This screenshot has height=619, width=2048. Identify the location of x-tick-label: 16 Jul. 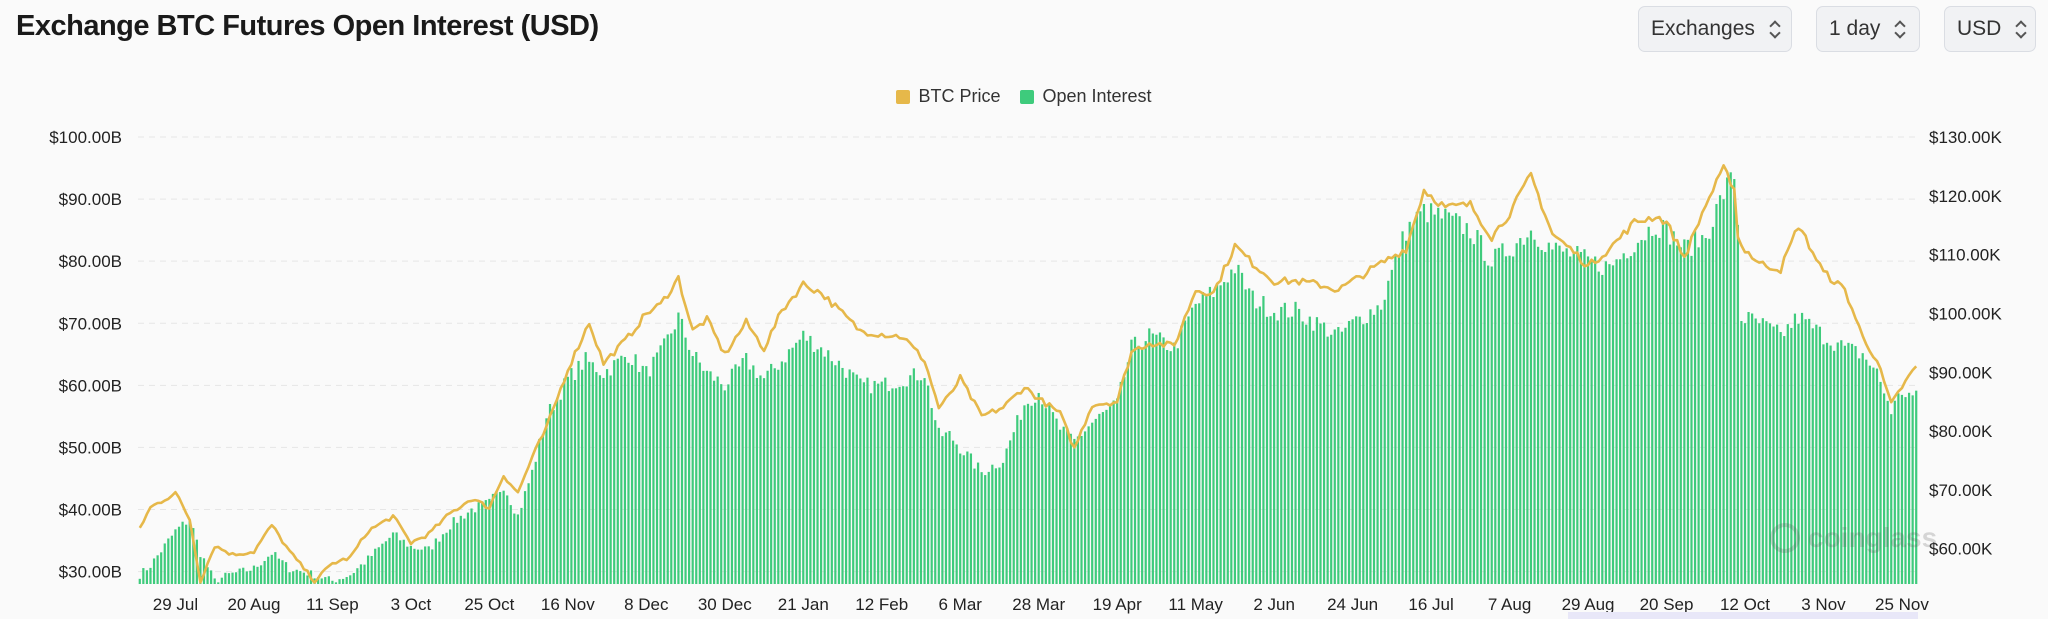
(1430, 604).